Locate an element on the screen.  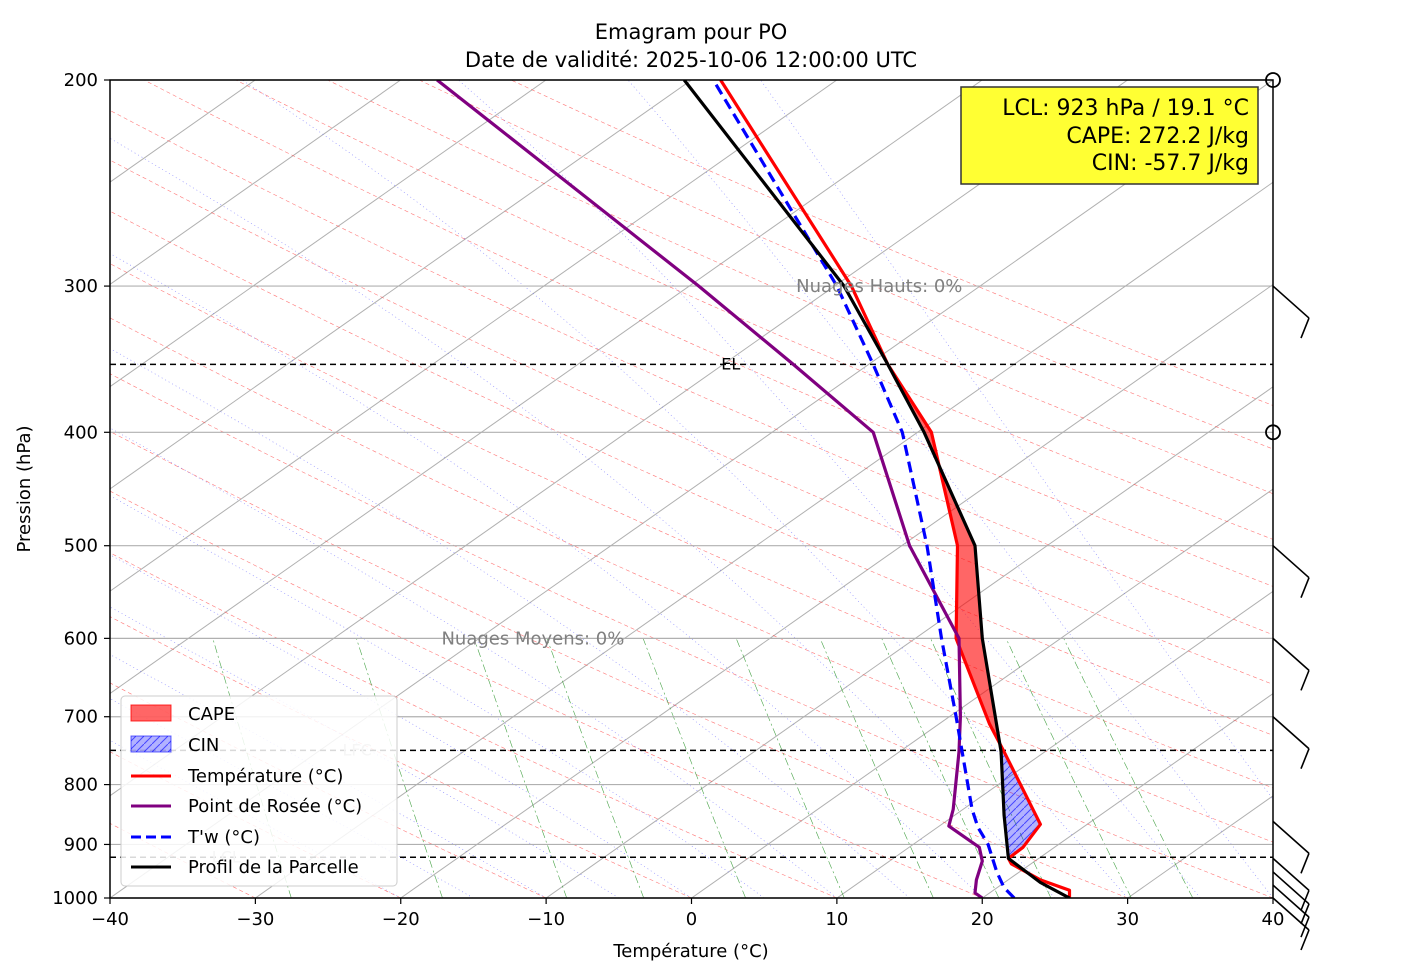
x-tick-label: −20 is located at coordinates (401, 919).